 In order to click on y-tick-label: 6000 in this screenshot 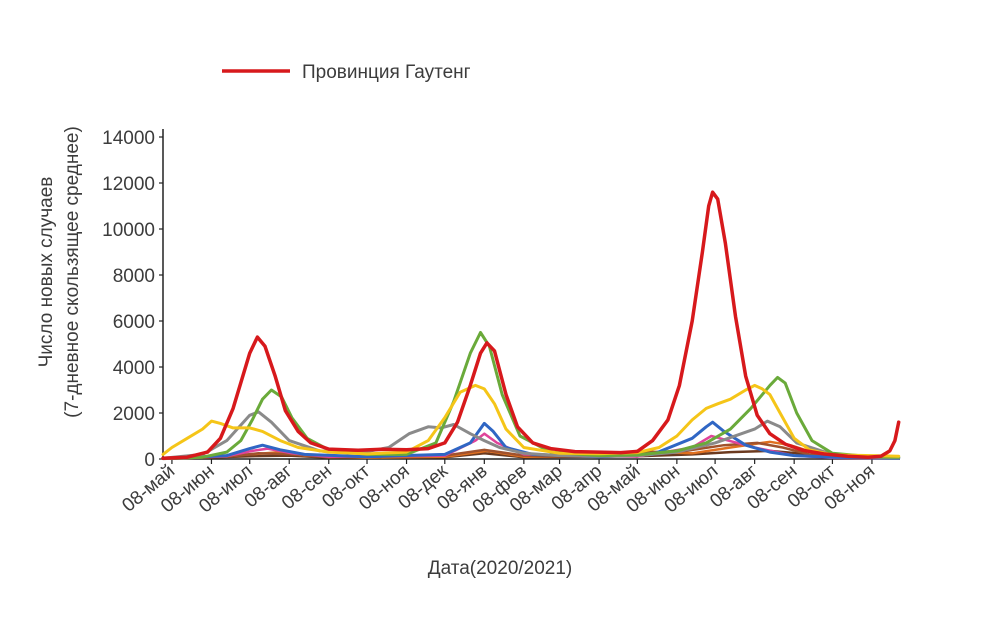, I will do `click(134, 322)`.